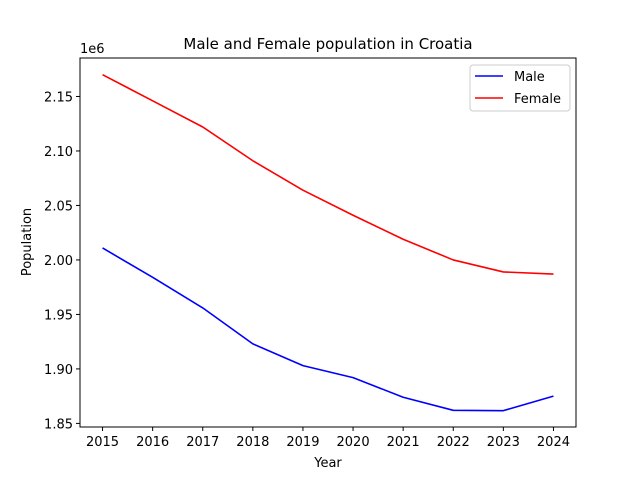 This screenshot has width=640, height=480. What do you see at coordinates (537, 99) in the screenshot?
I see `legend-label-female: Female` at bounding box center [537, 99].